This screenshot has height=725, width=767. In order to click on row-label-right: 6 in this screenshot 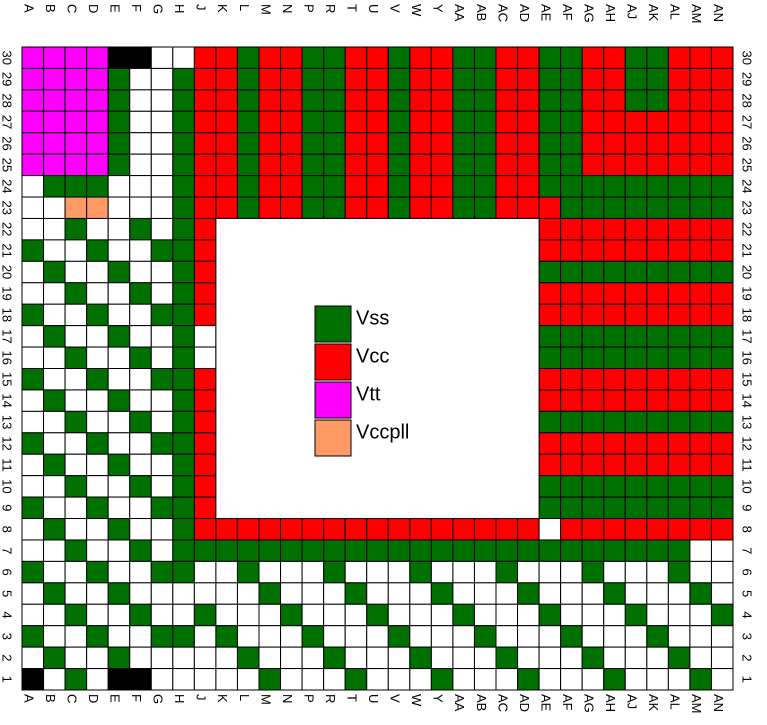, I will do `click(747, 571)`.